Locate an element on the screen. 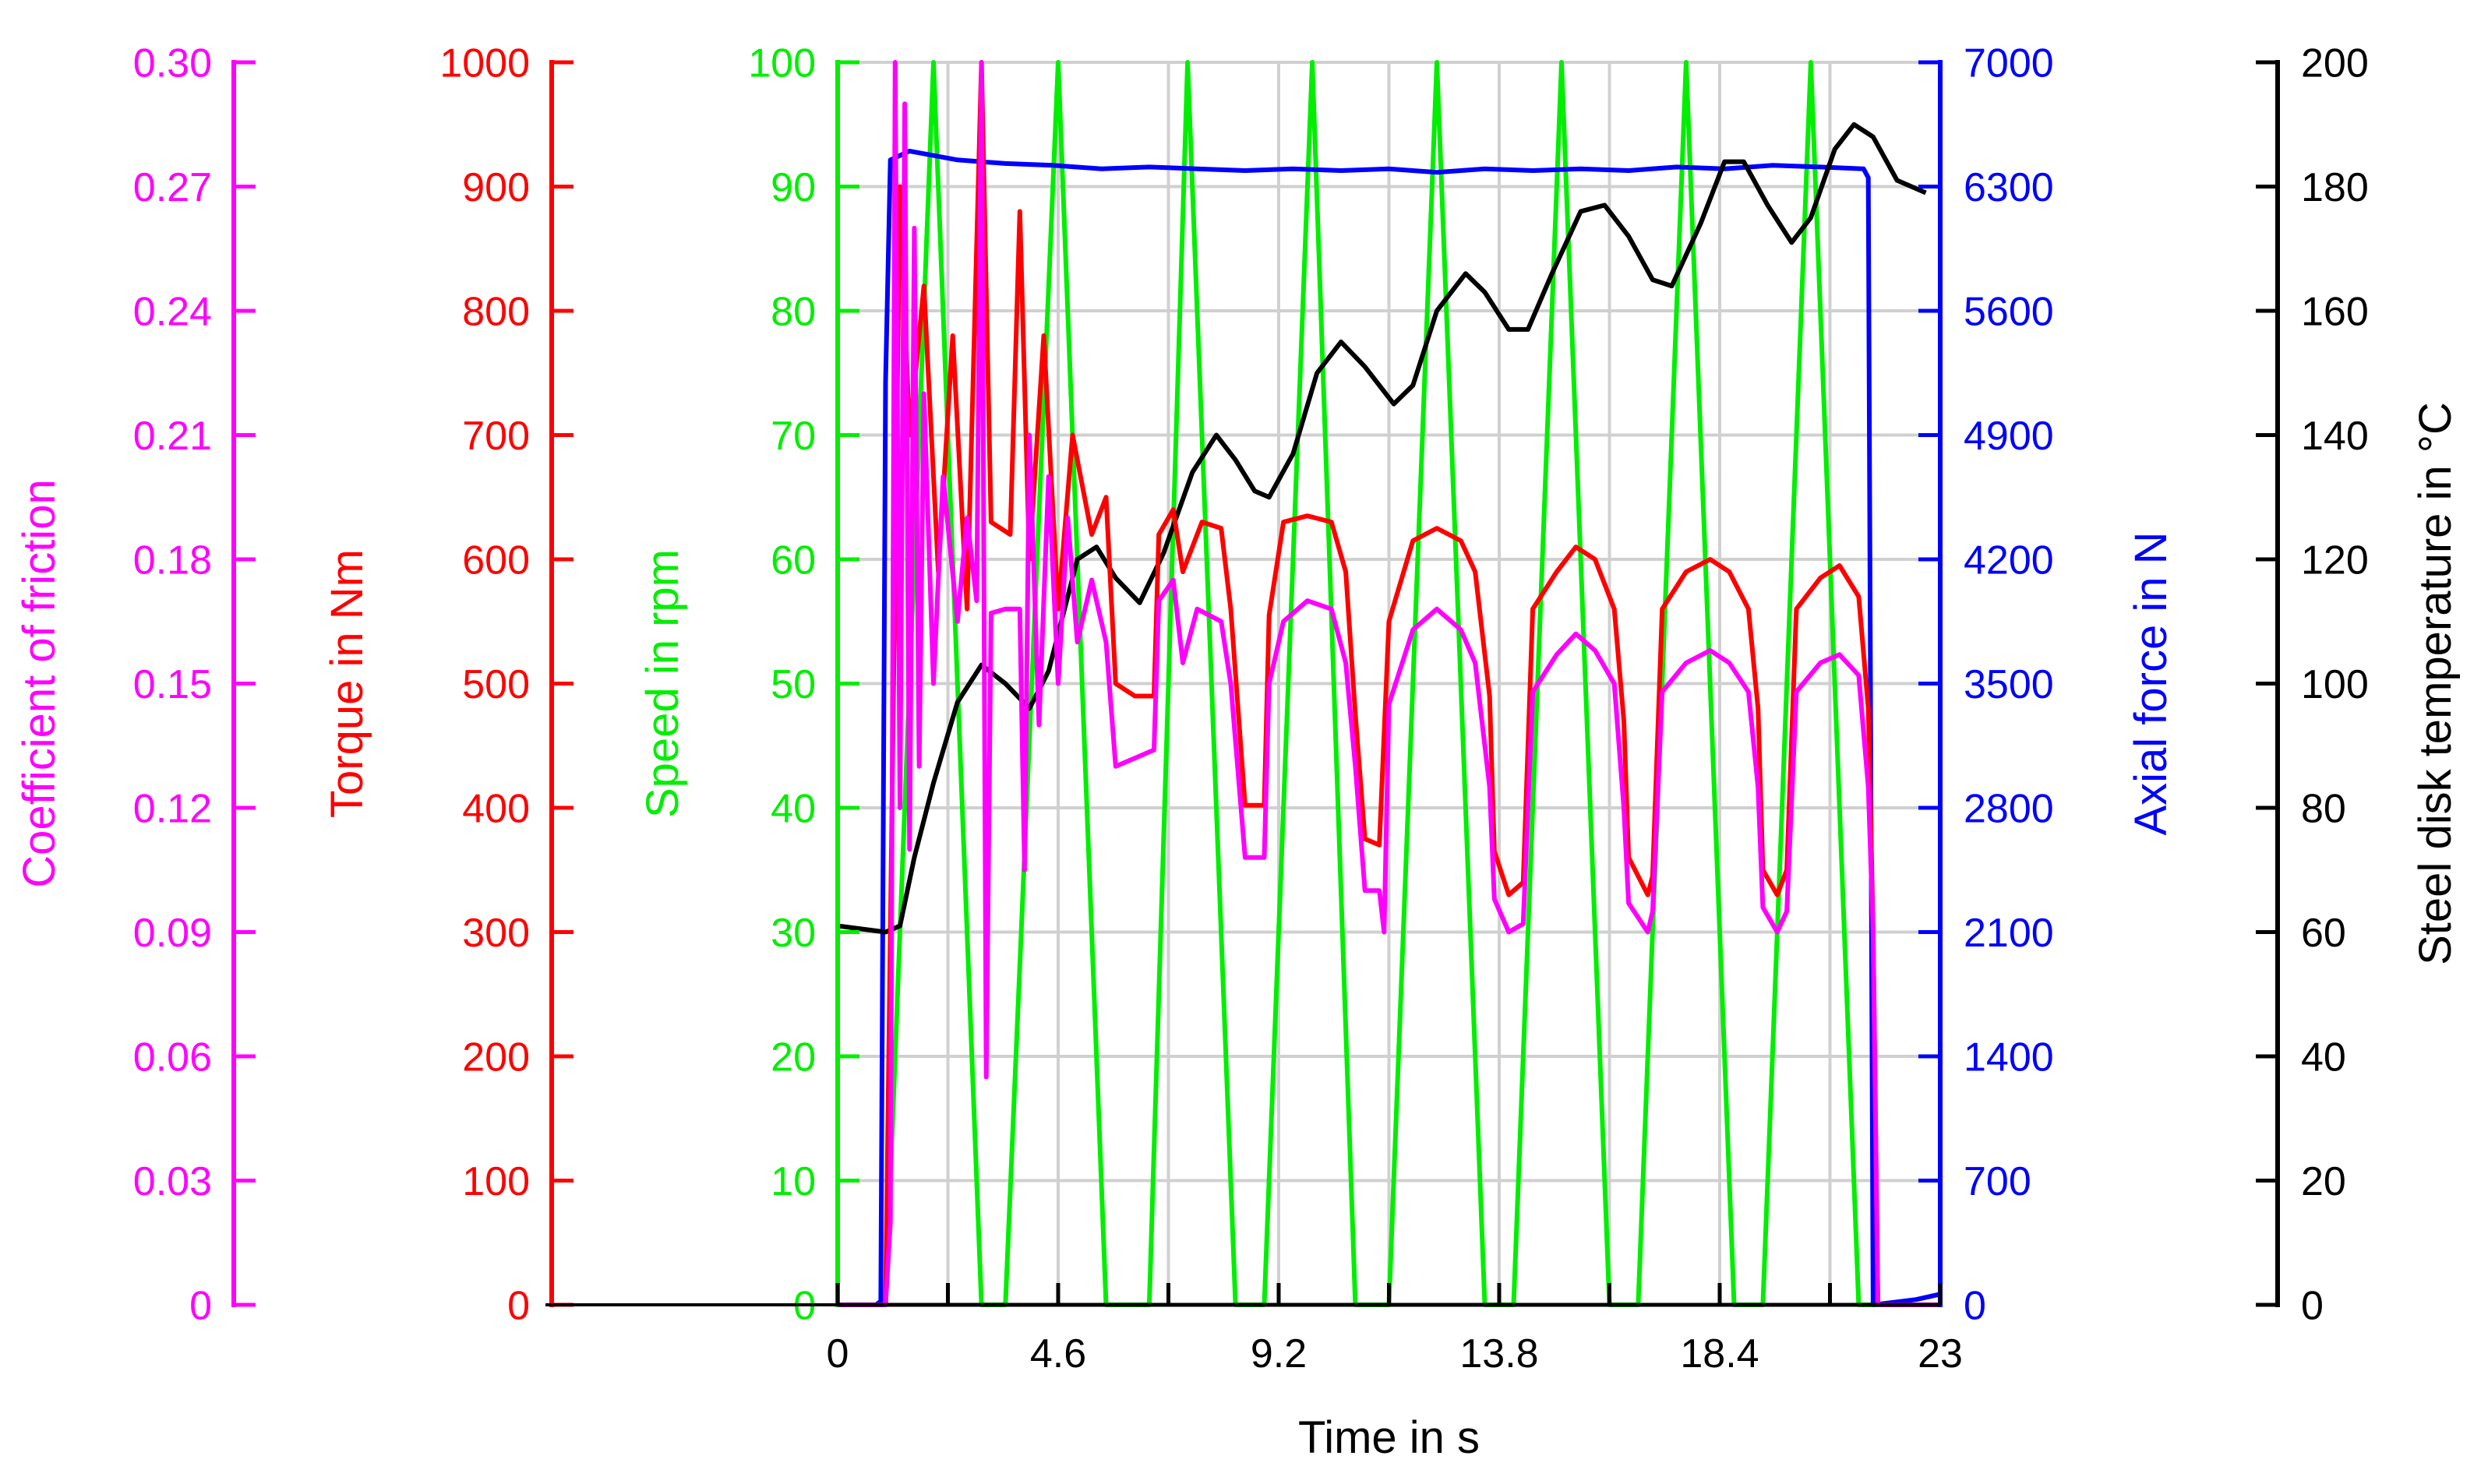  tick-label-torque: 300 is located at coordinates (496, 934).